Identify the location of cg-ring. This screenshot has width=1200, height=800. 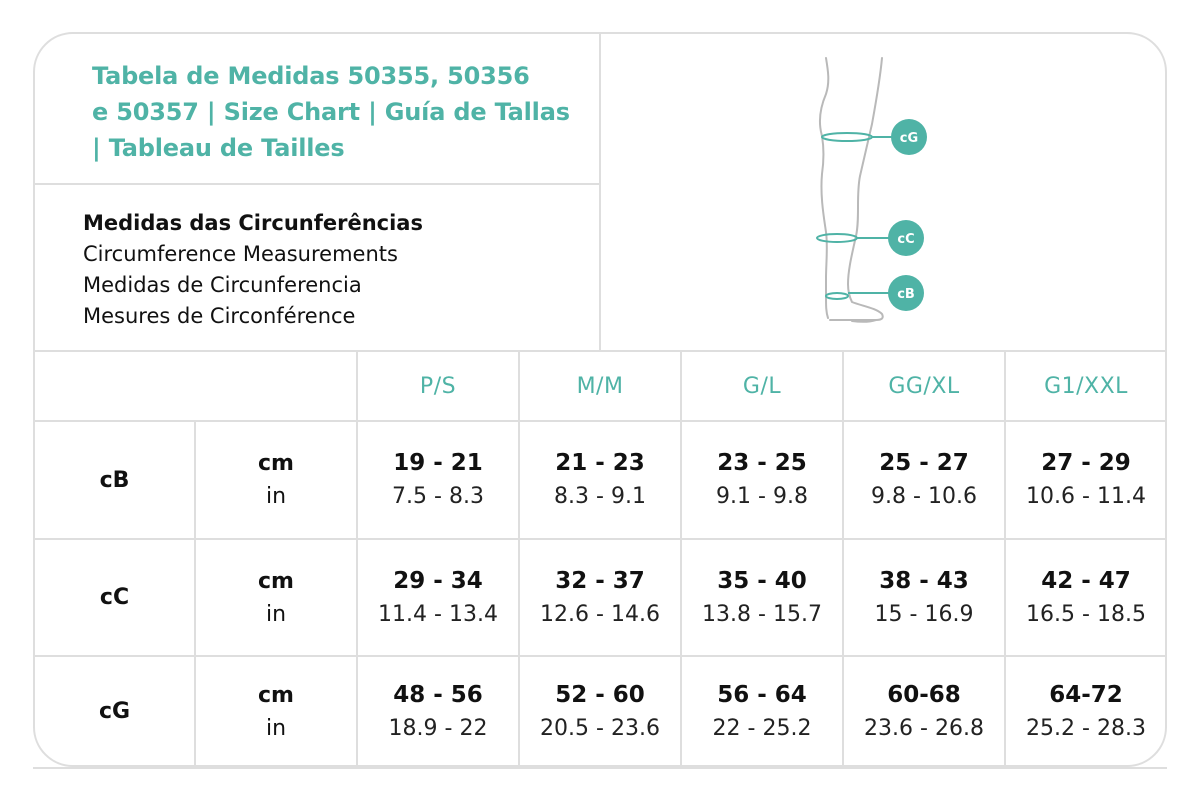
(847, 137).